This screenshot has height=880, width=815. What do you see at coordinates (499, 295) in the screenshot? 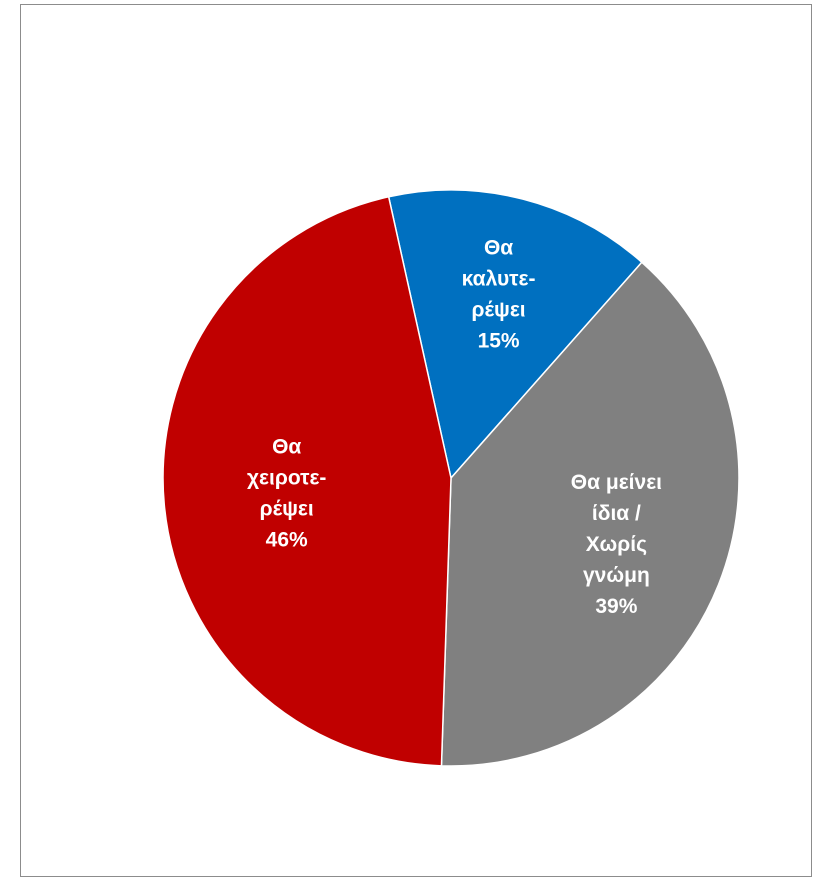
I see `pie-label-1: Θα καλυτε-ρέψει 15%` at bounding box center [499, 295].